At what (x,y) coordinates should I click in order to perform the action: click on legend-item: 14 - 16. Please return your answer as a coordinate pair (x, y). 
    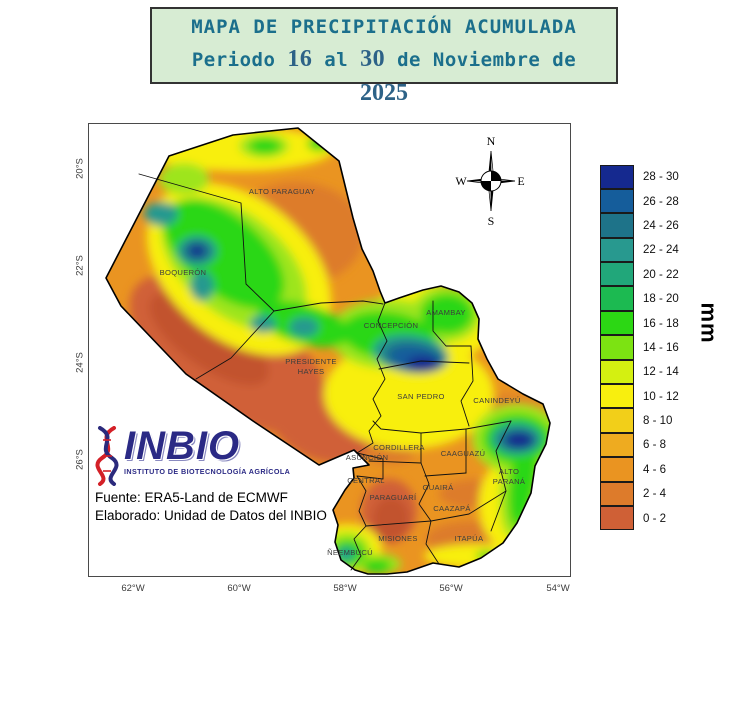
    Looking at the image, I should click on (639, 347).